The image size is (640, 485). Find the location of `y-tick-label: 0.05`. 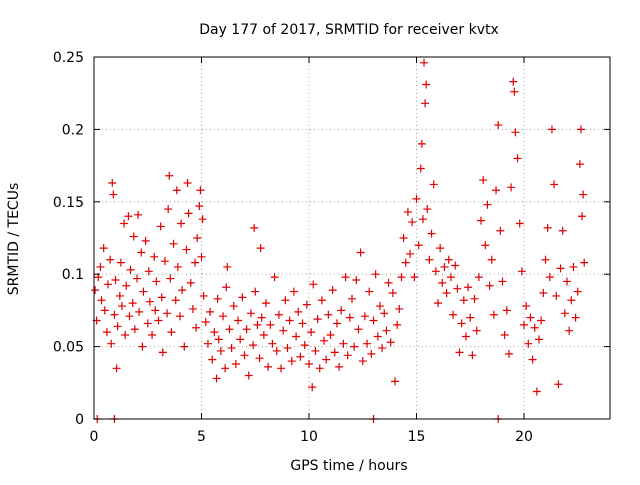

y-tick-label: 0.05 is located at coordinates (68, 348).